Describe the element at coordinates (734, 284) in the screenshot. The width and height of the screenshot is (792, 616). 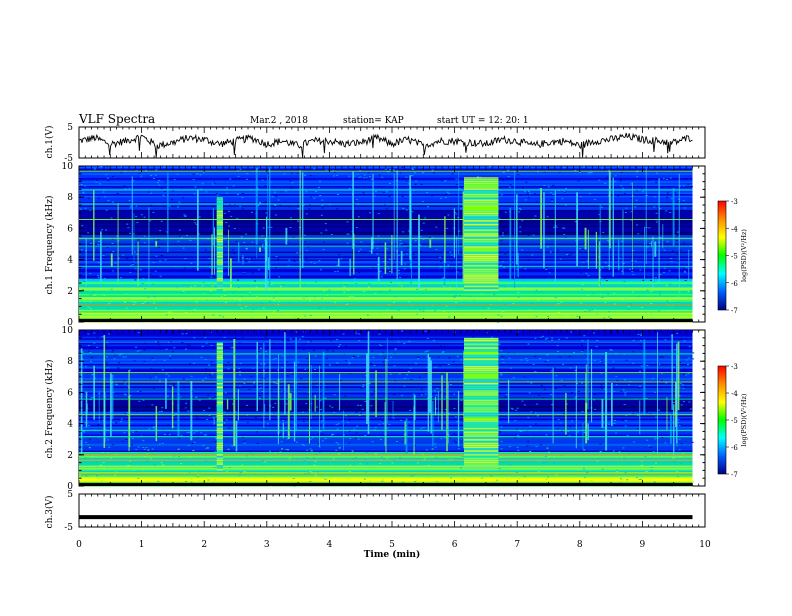
I see `colorbar-1-tick-3: -6` at that location.